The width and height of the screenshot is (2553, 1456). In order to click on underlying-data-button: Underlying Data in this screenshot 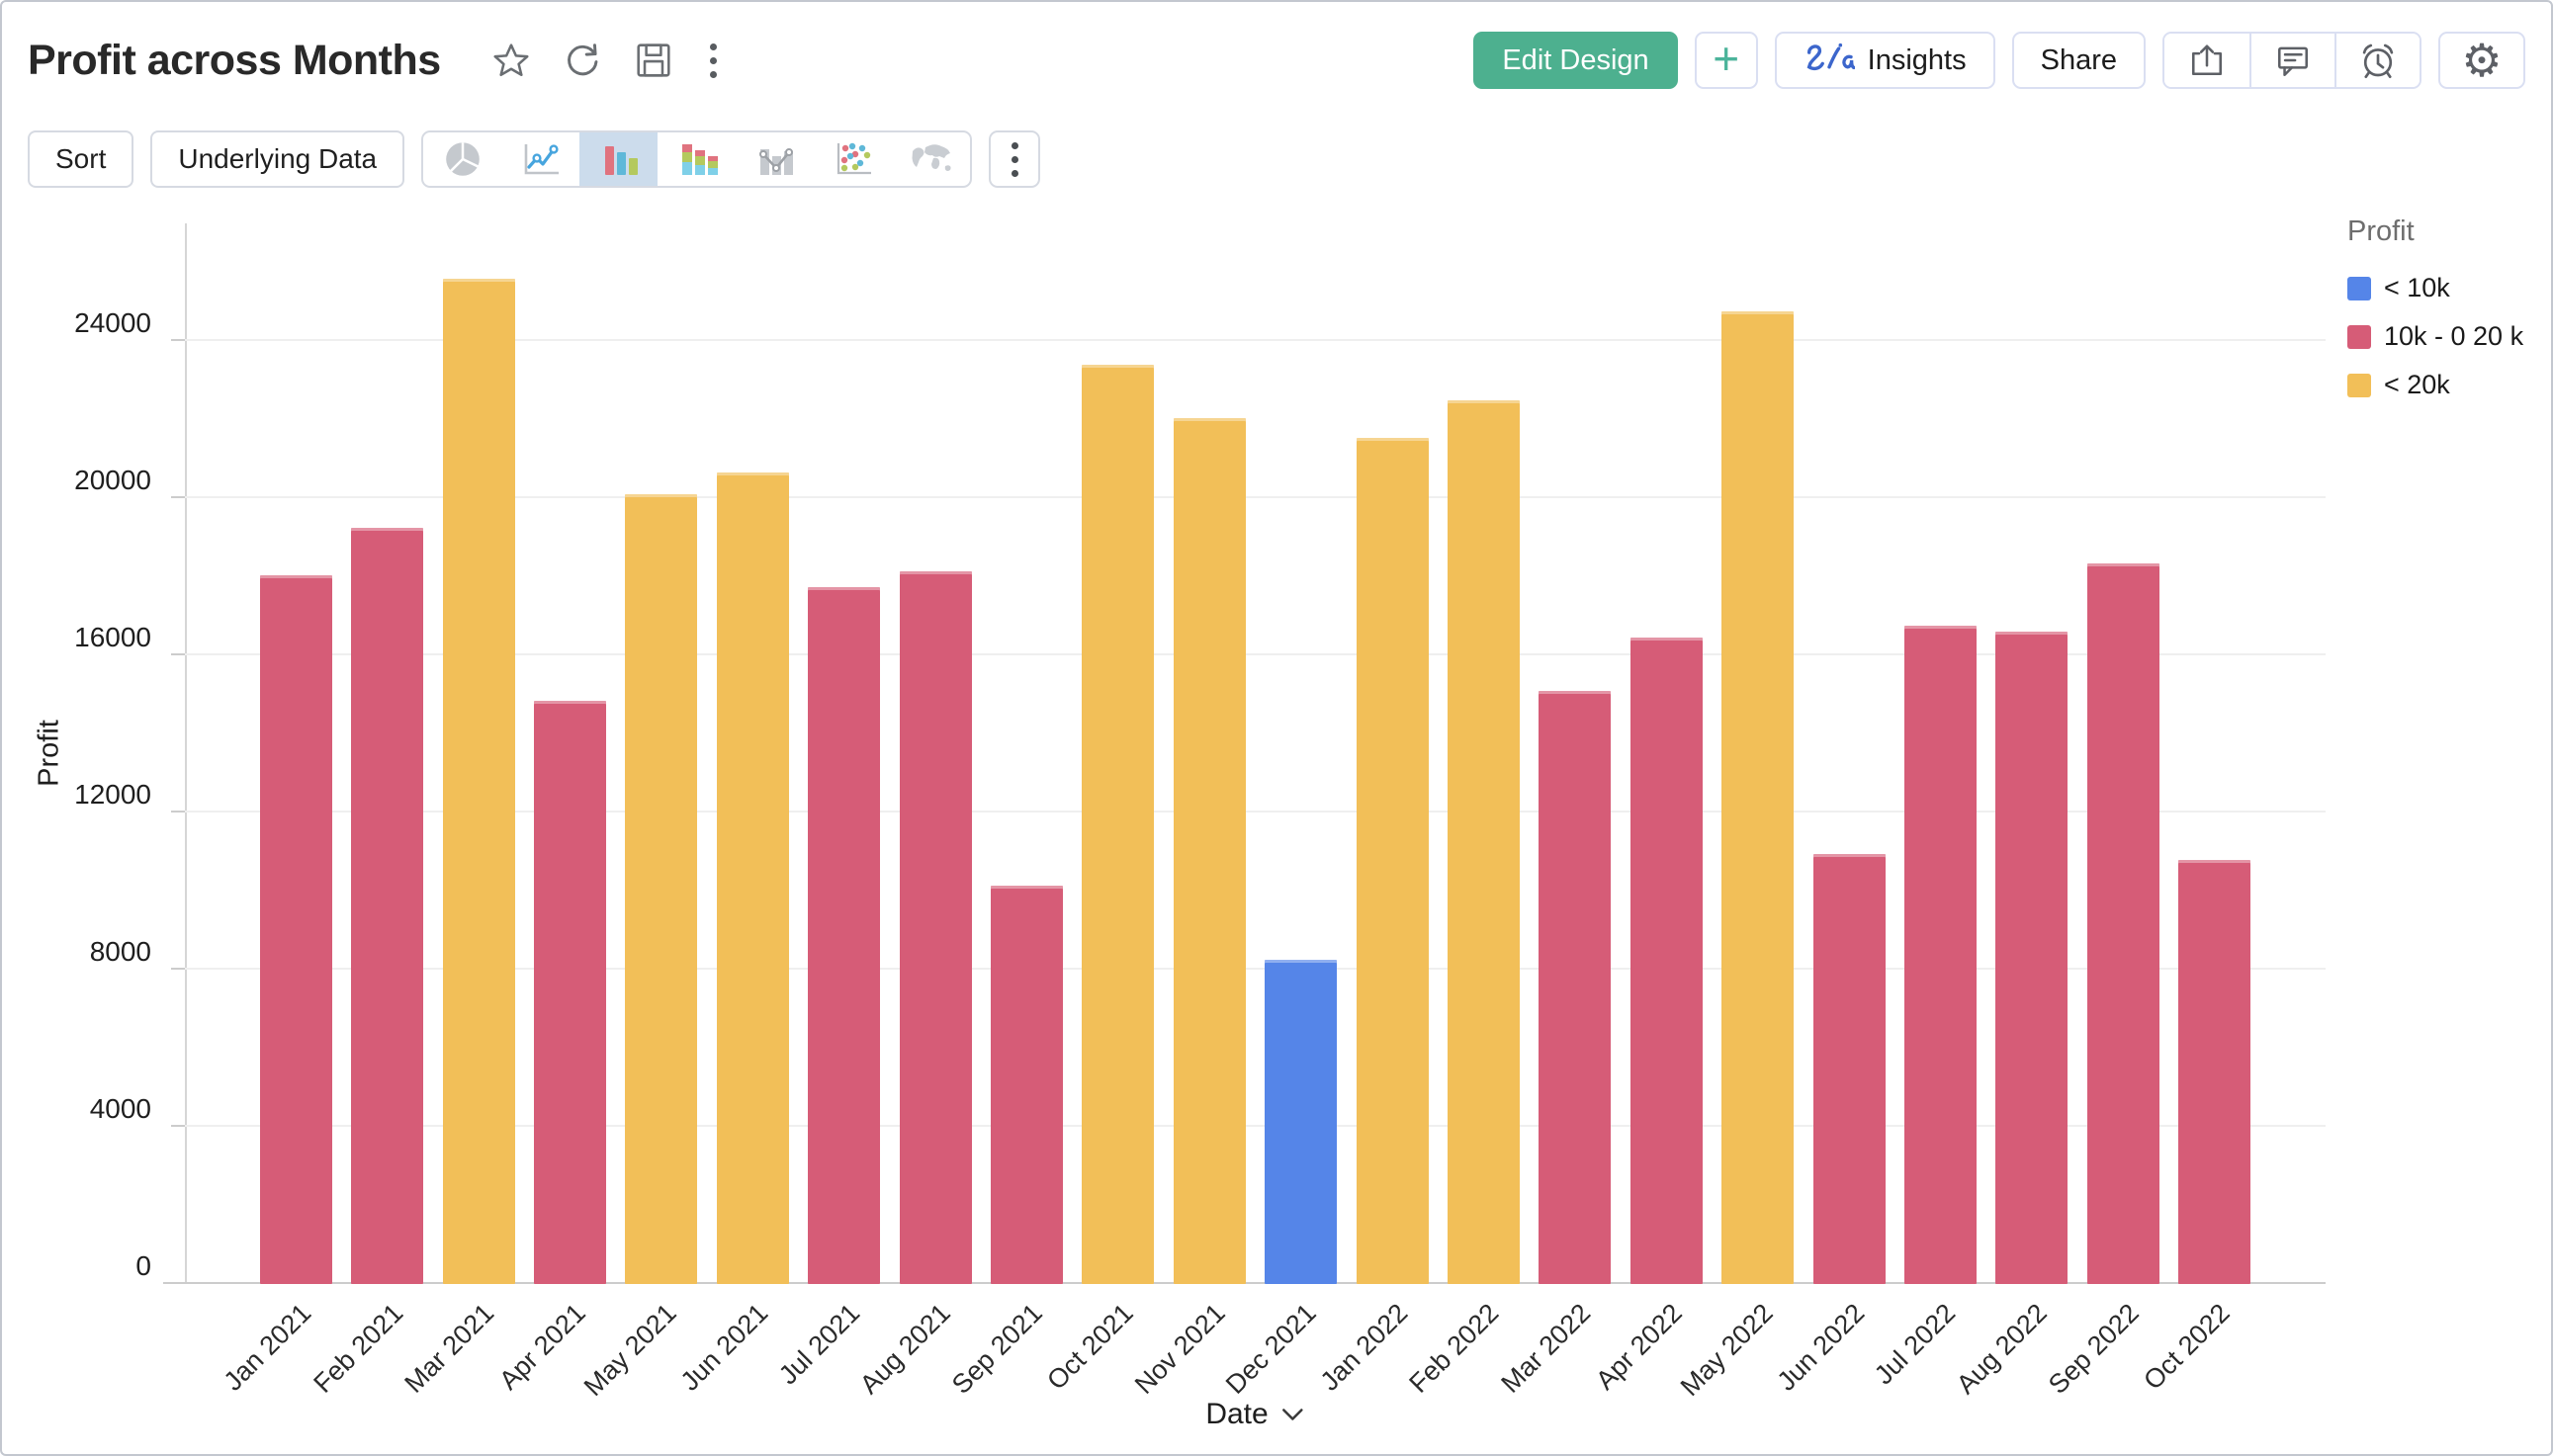, I will do `click(277, 159)`.